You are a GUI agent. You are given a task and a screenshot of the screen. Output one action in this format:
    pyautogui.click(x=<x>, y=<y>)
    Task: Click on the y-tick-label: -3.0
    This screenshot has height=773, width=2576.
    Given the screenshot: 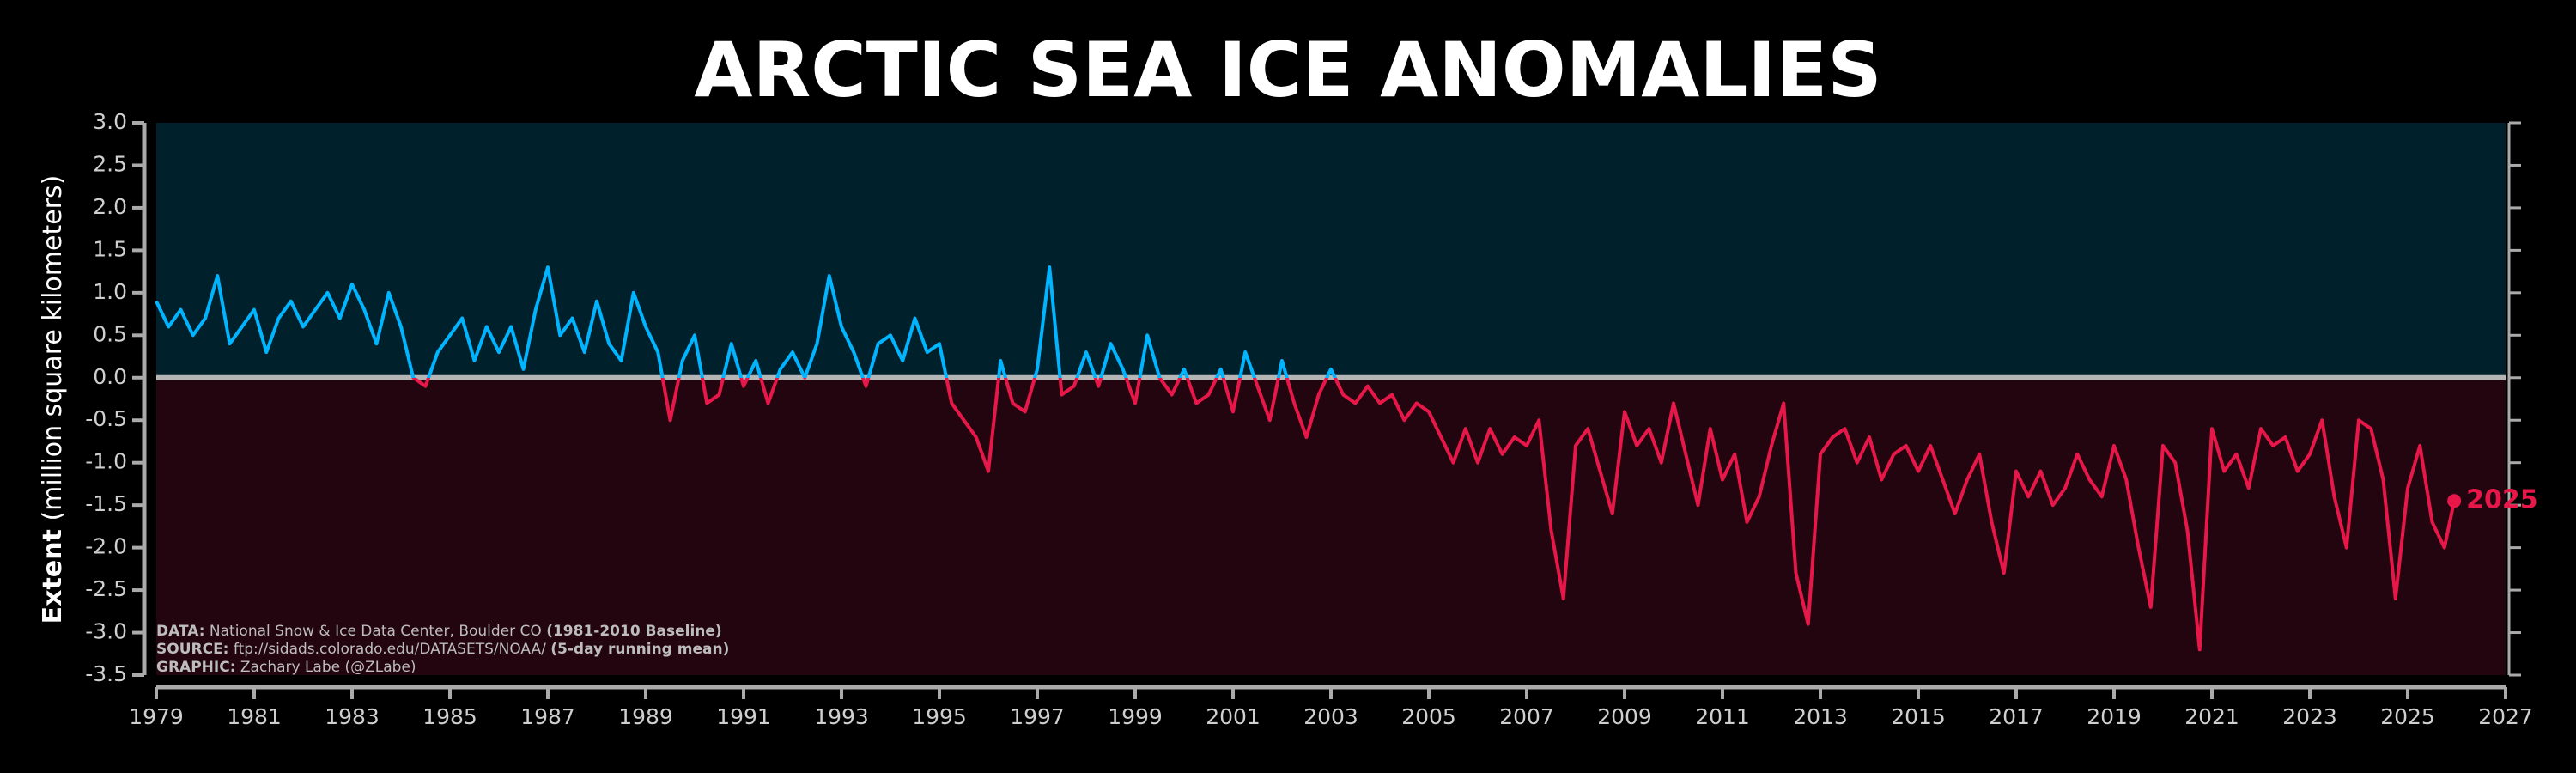 What is the action you would take?
    pyautogui.click(x=106, y=631)
    